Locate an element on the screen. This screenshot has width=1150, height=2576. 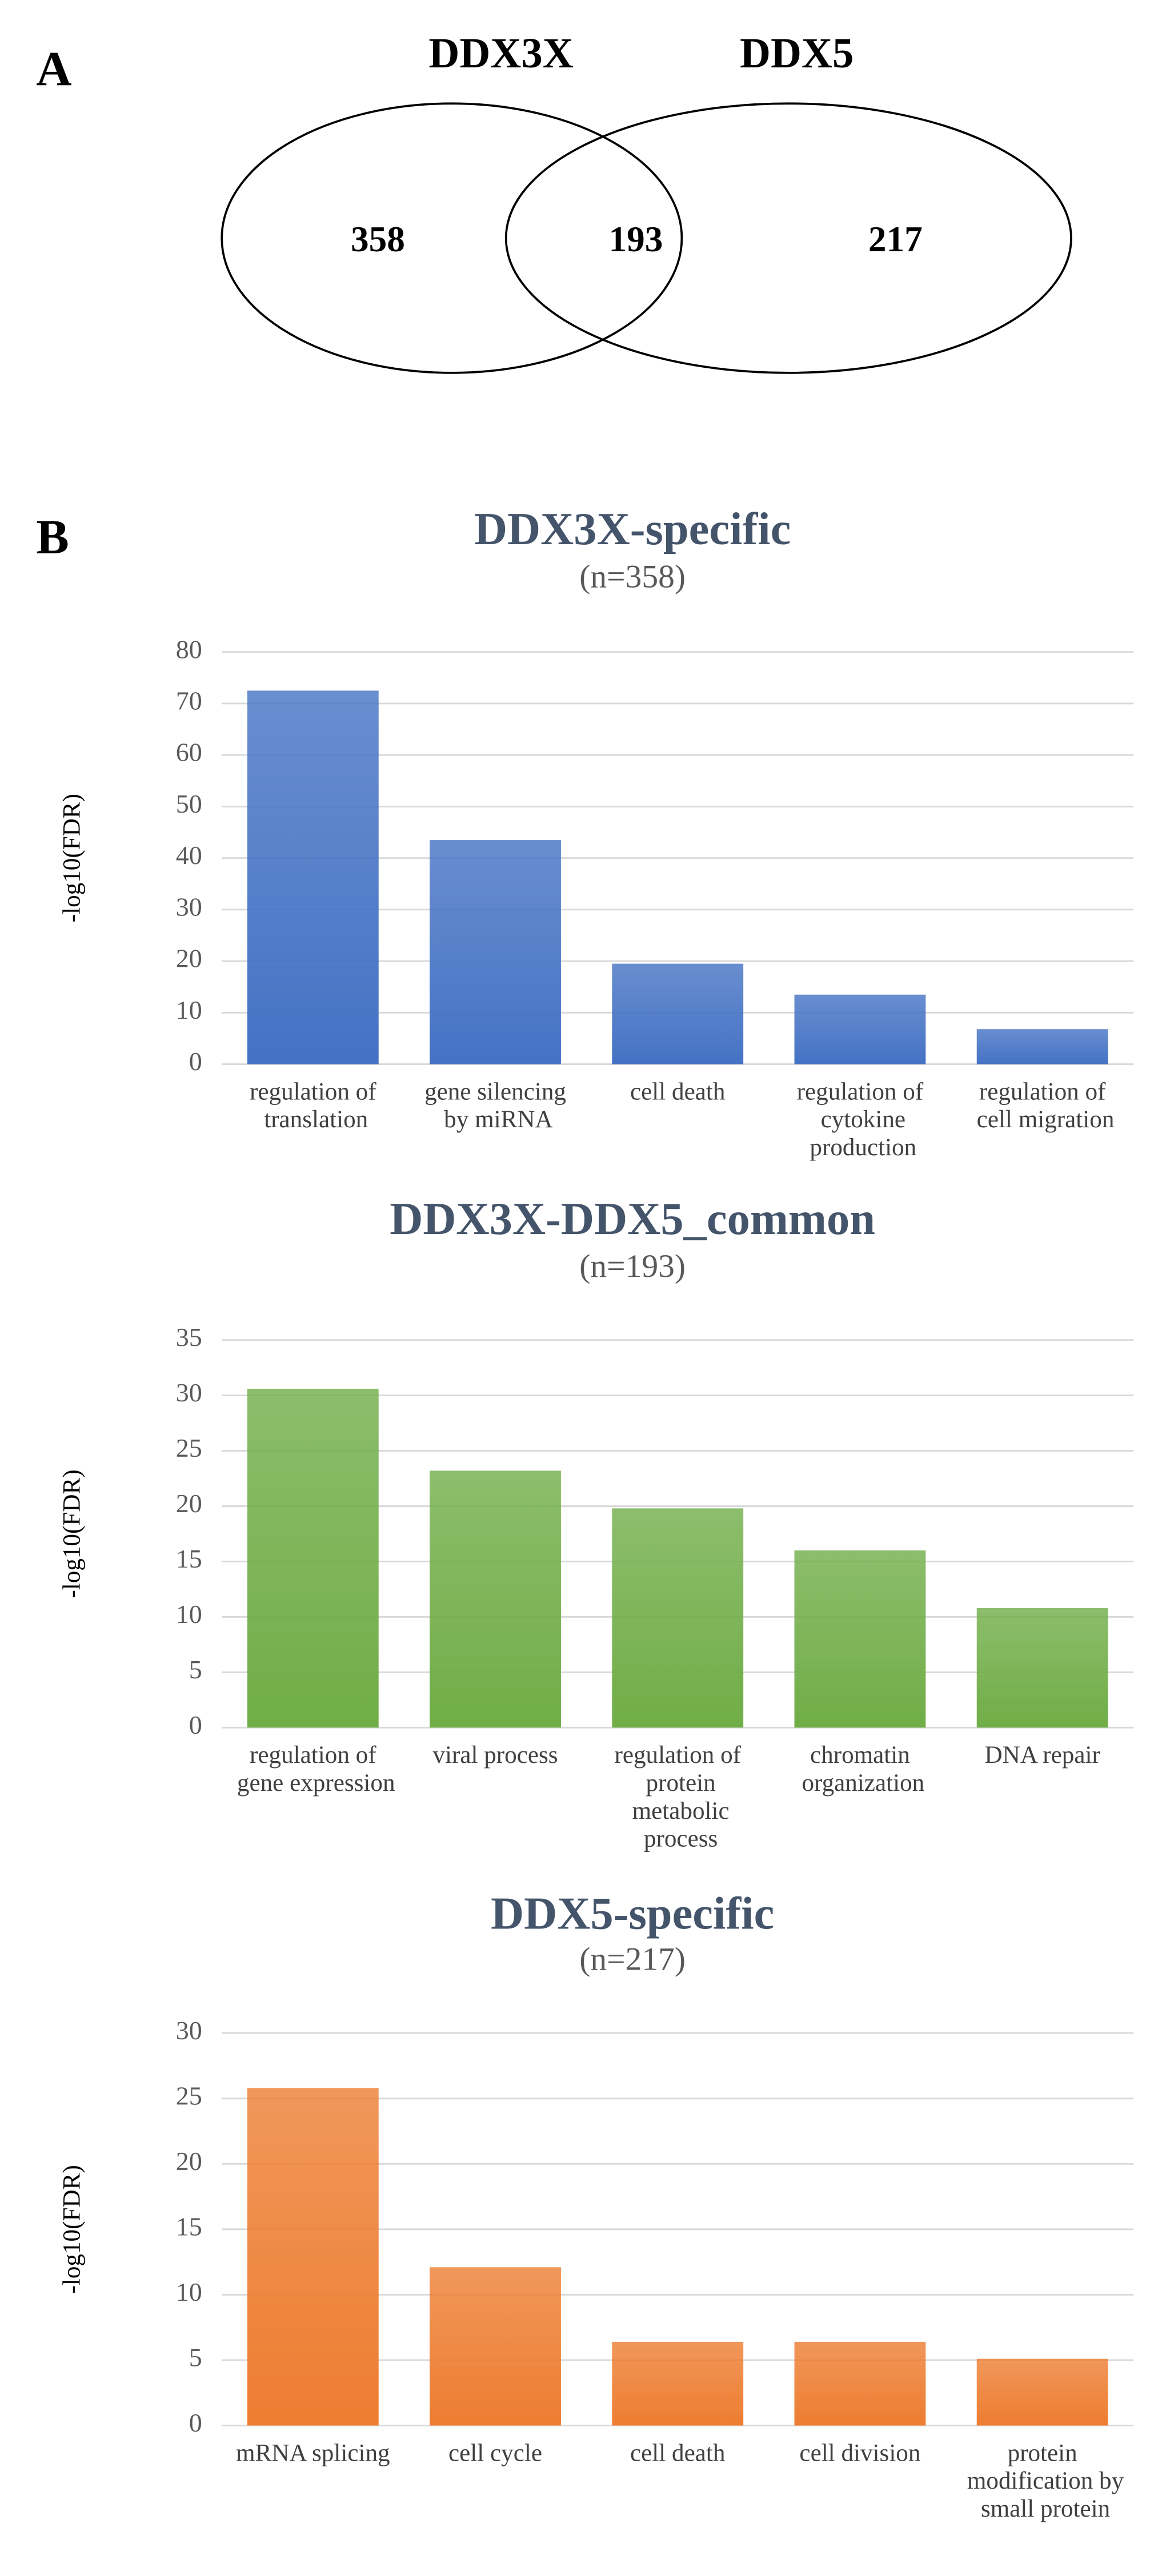
x-tick-label: DNA repair is located at coordinates (1042, 1755).